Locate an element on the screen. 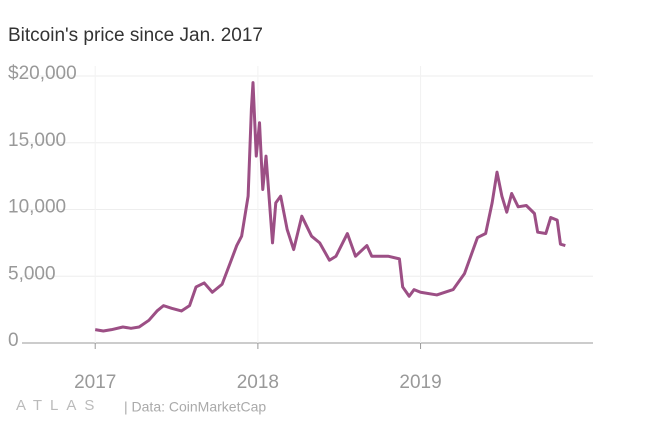  x-tick-label: 2019 is located at coordinates (420, 382).